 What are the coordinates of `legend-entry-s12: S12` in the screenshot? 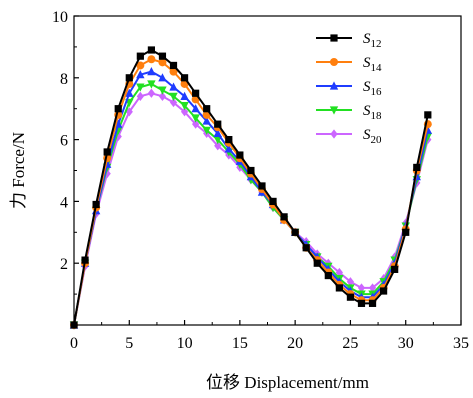 It's located at (349, 40).